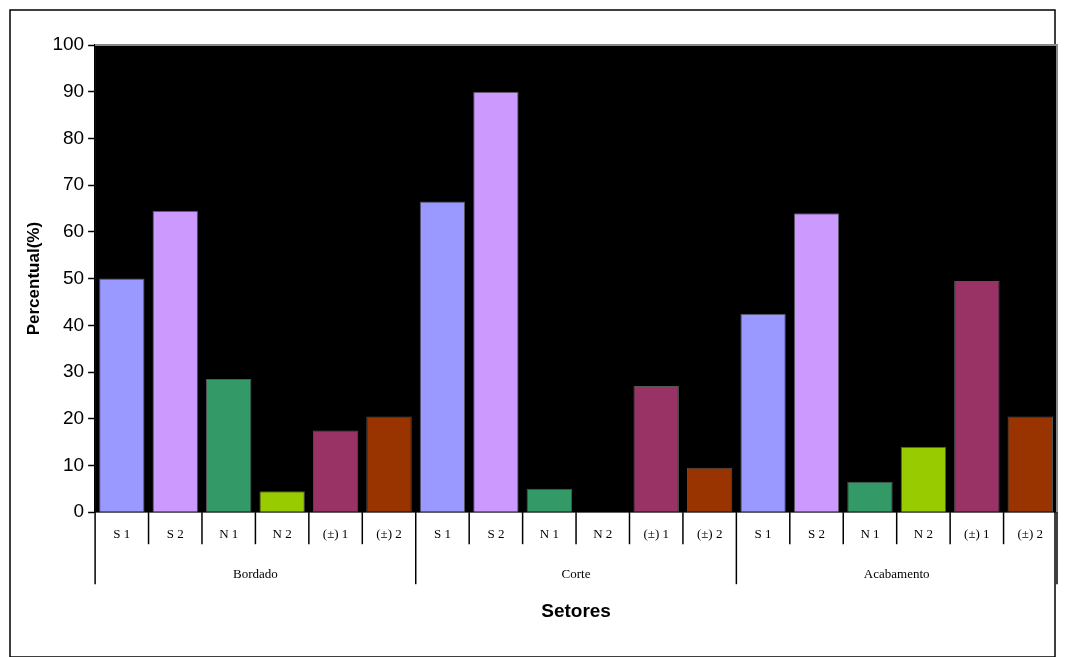 This screenshot has height=657, width=1065. I want to click on y-tick-label: 100, so click(68, 44).